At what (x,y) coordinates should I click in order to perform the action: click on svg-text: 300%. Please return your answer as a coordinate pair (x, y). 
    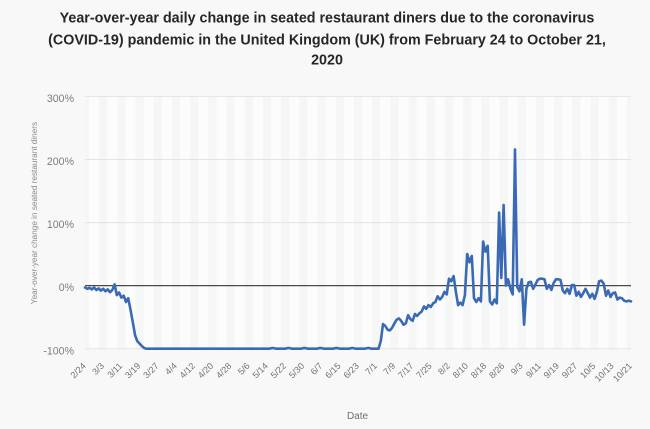
    Looking at the image, I should click on (61, 99).